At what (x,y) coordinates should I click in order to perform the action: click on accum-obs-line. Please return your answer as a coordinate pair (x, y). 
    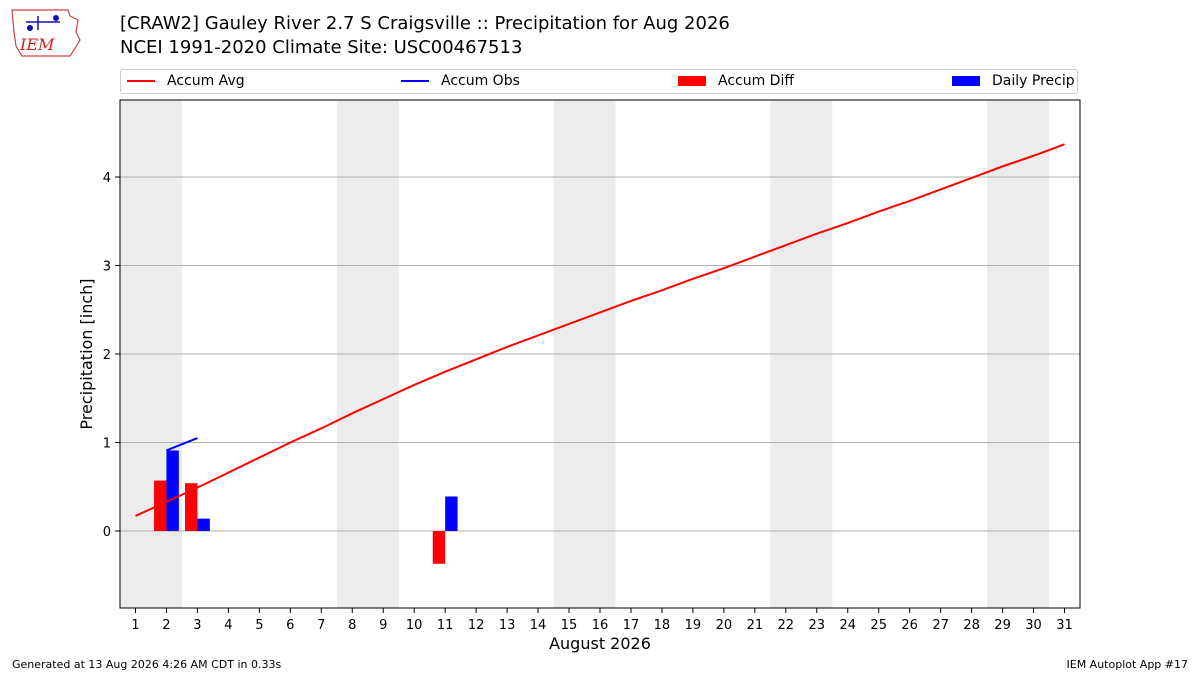
    Looking at the image, I should click on (182, 444).